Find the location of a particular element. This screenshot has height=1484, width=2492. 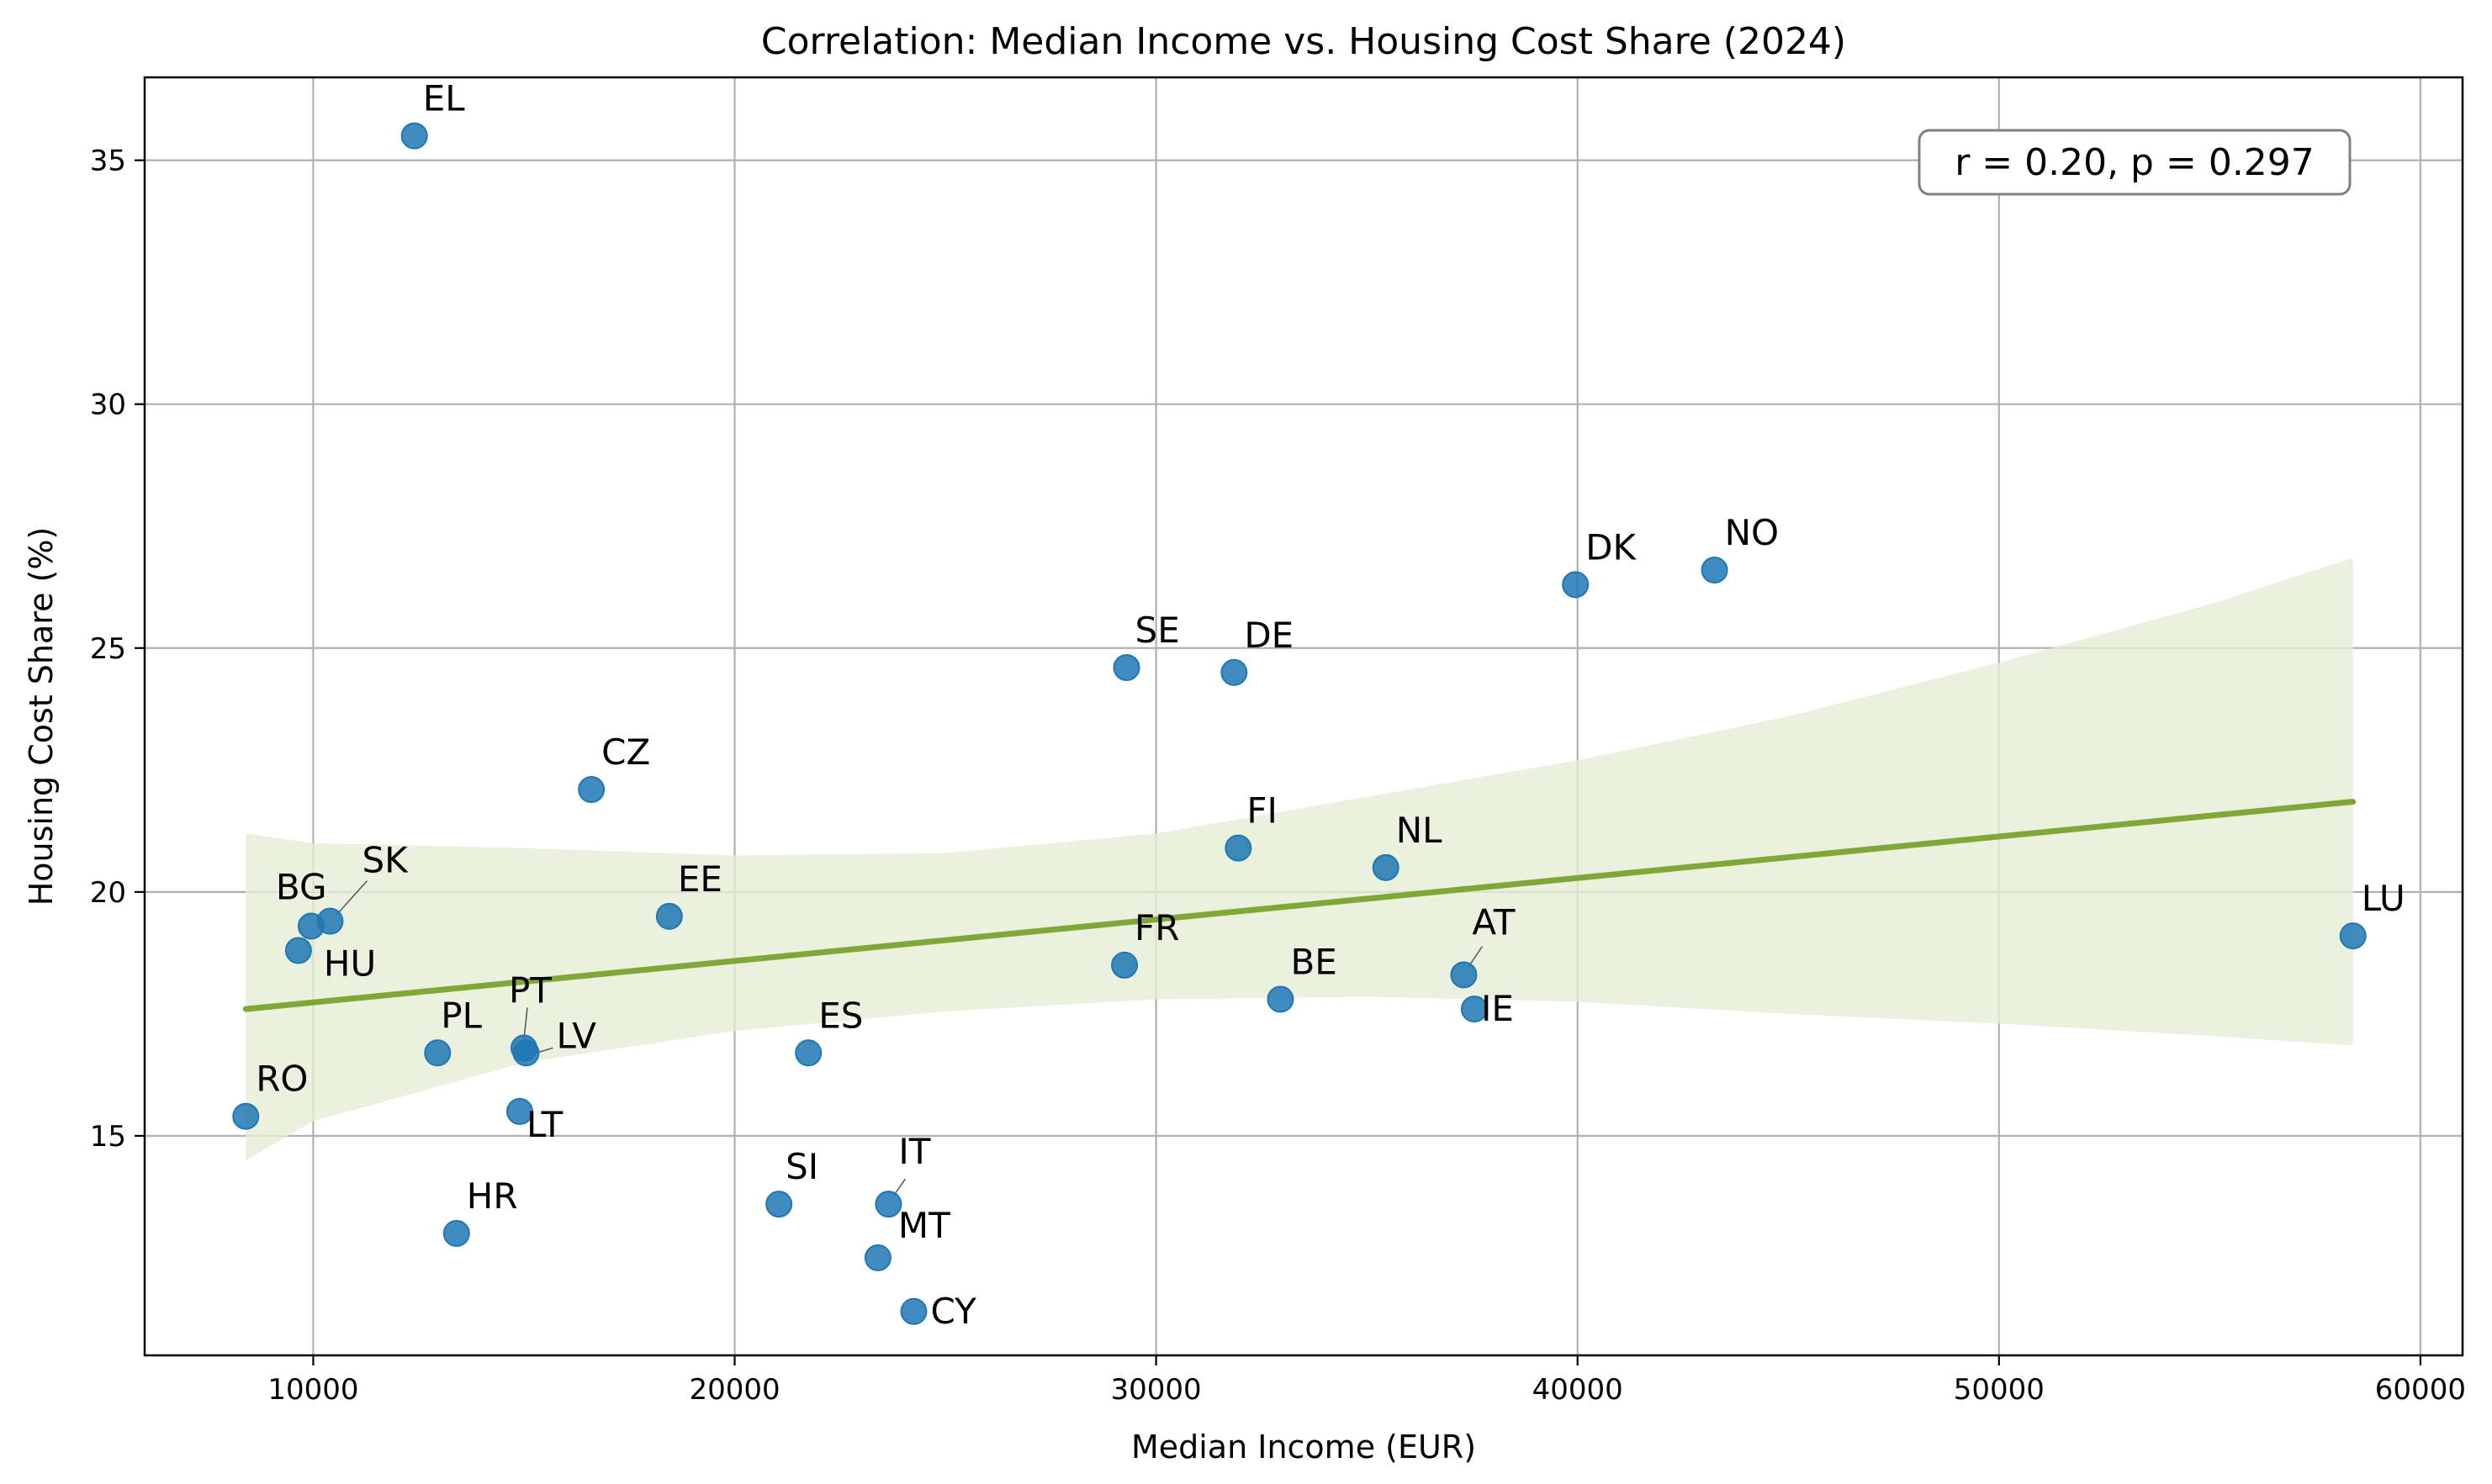

point-label-cy: CY is located at coordinates (953, 1311).